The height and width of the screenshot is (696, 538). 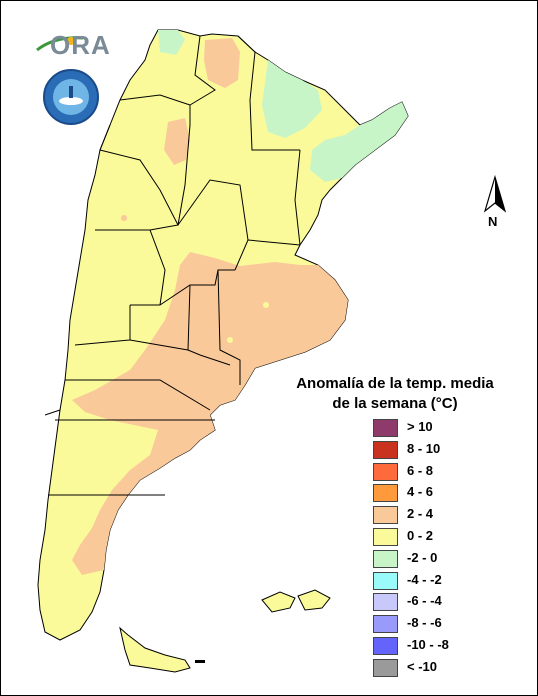 I want to click on legend-label: -4 - -2, so click(x=424, y=579).